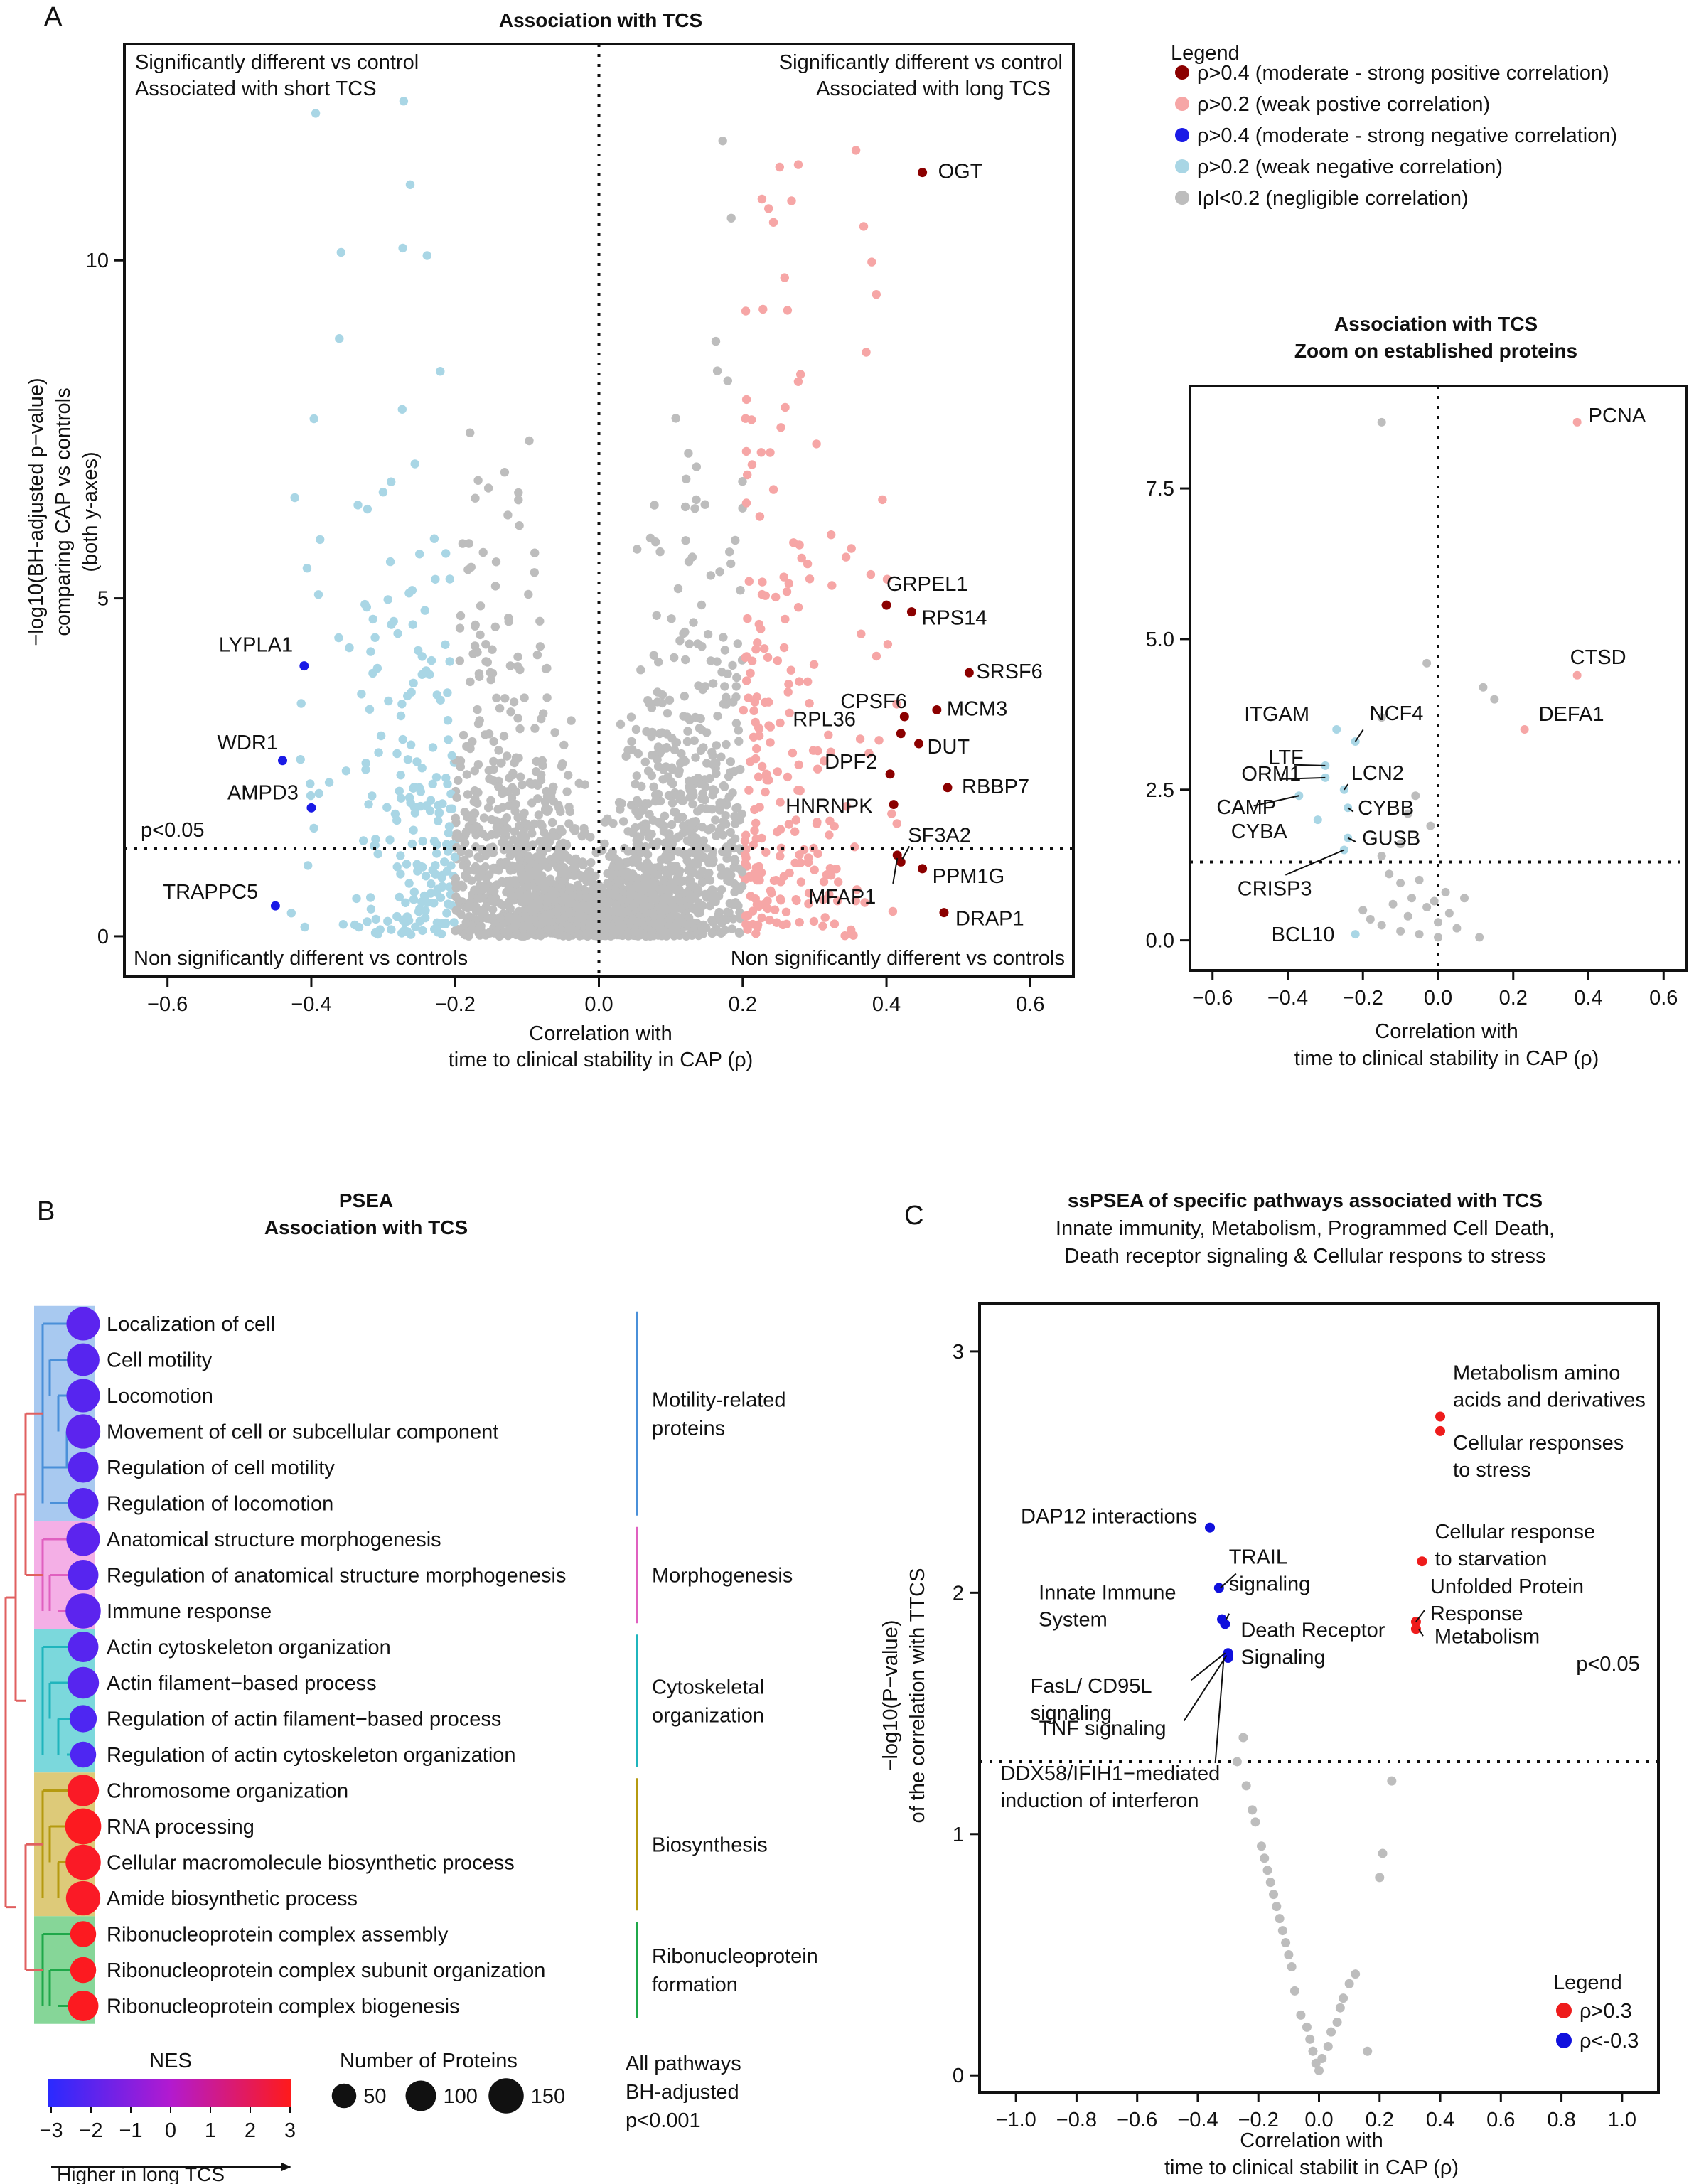  I want to click on group-label: organization, so click(708, 1716).